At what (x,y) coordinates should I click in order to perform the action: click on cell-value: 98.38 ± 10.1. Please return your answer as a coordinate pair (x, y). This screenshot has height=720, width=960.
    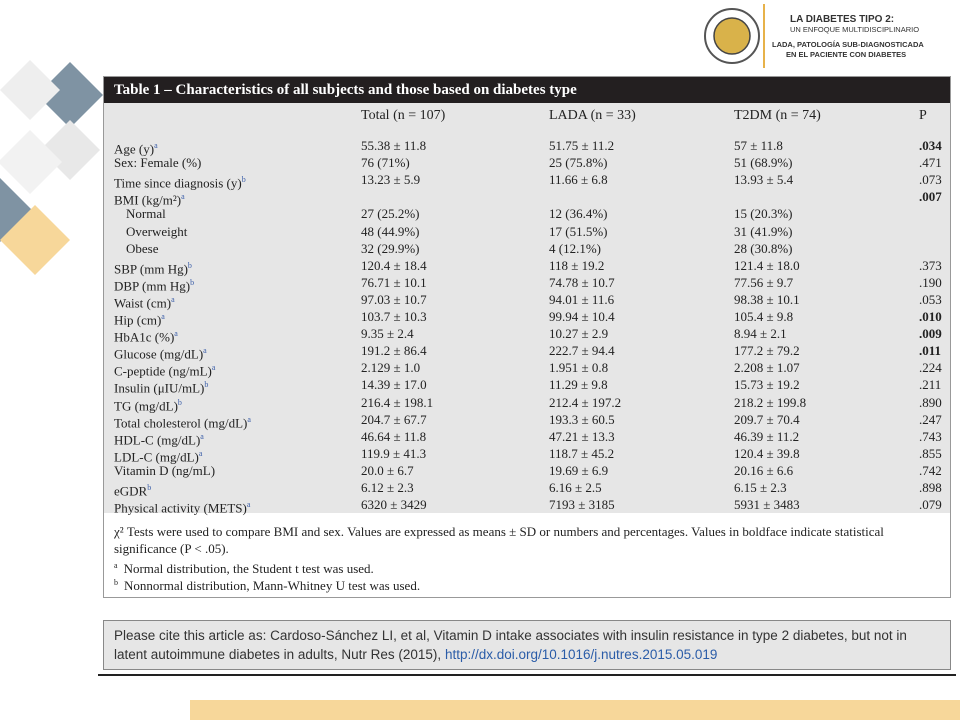
    Looking at the image, I should click on (767, 299).